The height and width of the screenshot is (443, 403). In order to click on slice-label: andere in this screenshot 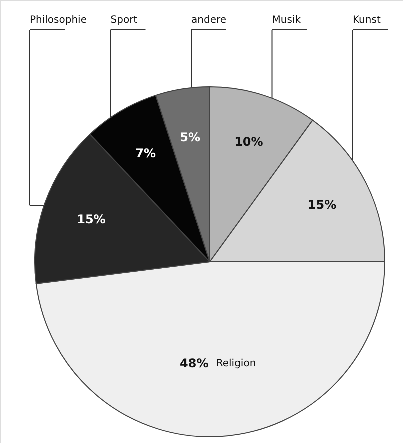, I will do `click(209, 20)`.